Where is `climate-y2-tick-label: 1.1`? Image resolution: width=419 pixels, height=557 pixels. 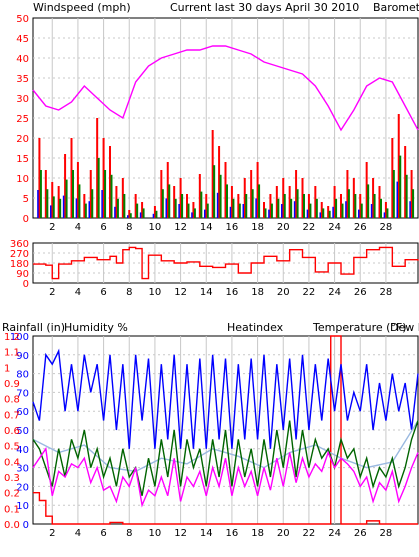
climate-y2-tick-label: 1.1 is located at coordinates (12, 353).